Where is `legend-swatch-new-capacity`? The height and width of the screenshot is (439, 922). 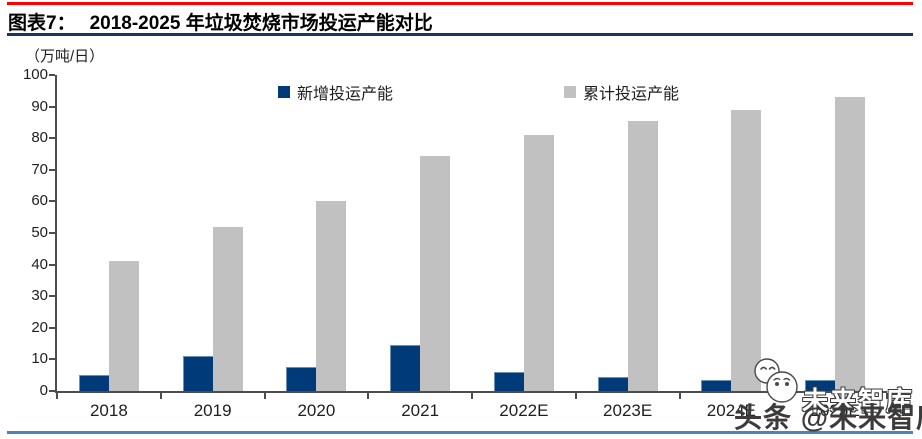
legend-swatch-new-capacity is located at coordinates (284, 92).